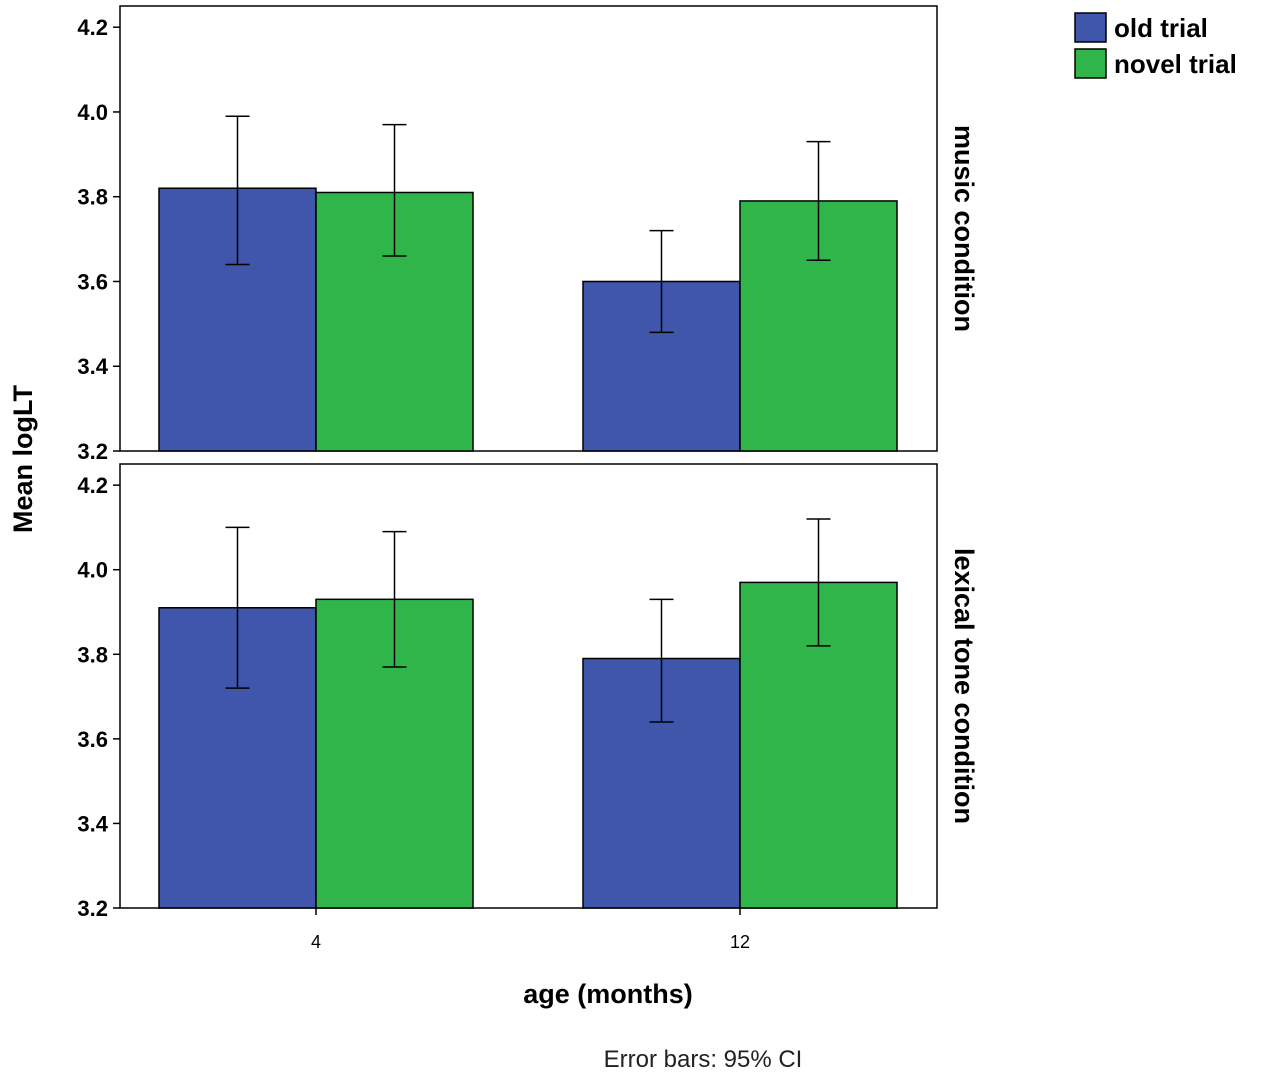  I want to click on x-axis-title: age (months), so click(608, 994).